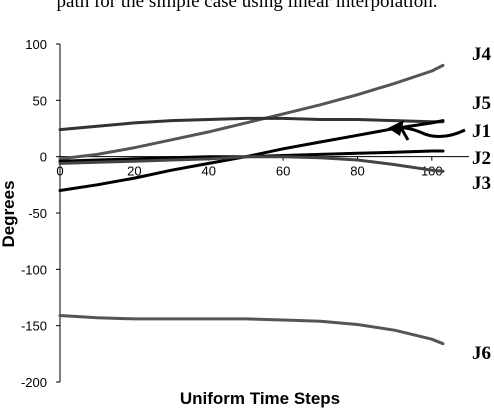  Describe the element at coordinates (9, 213) in the screenshot. I see `y-axis-label: Degrees` at that location.